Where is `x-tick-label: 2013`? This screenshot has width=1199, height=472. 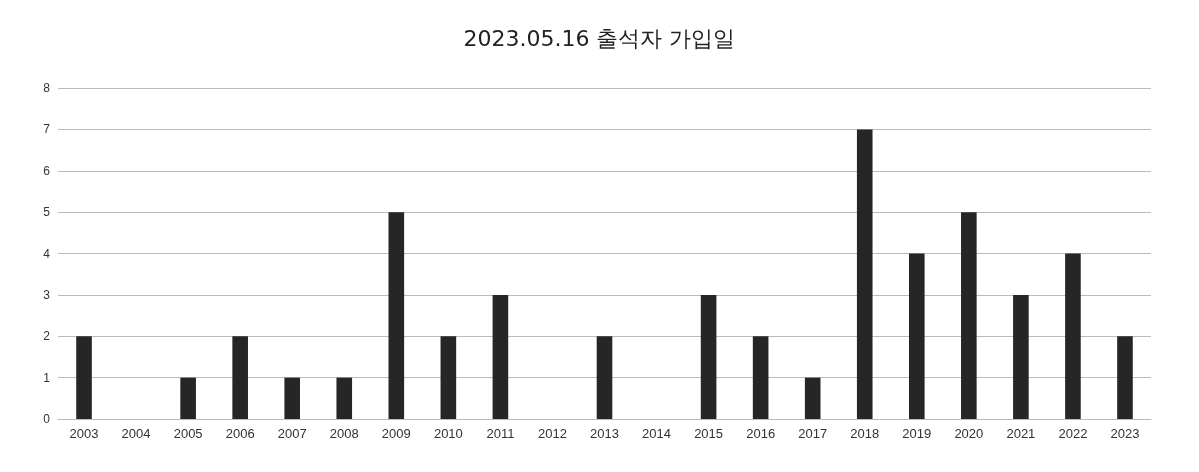
x-tick-label: 2013 is located at coordinates (604, 433).